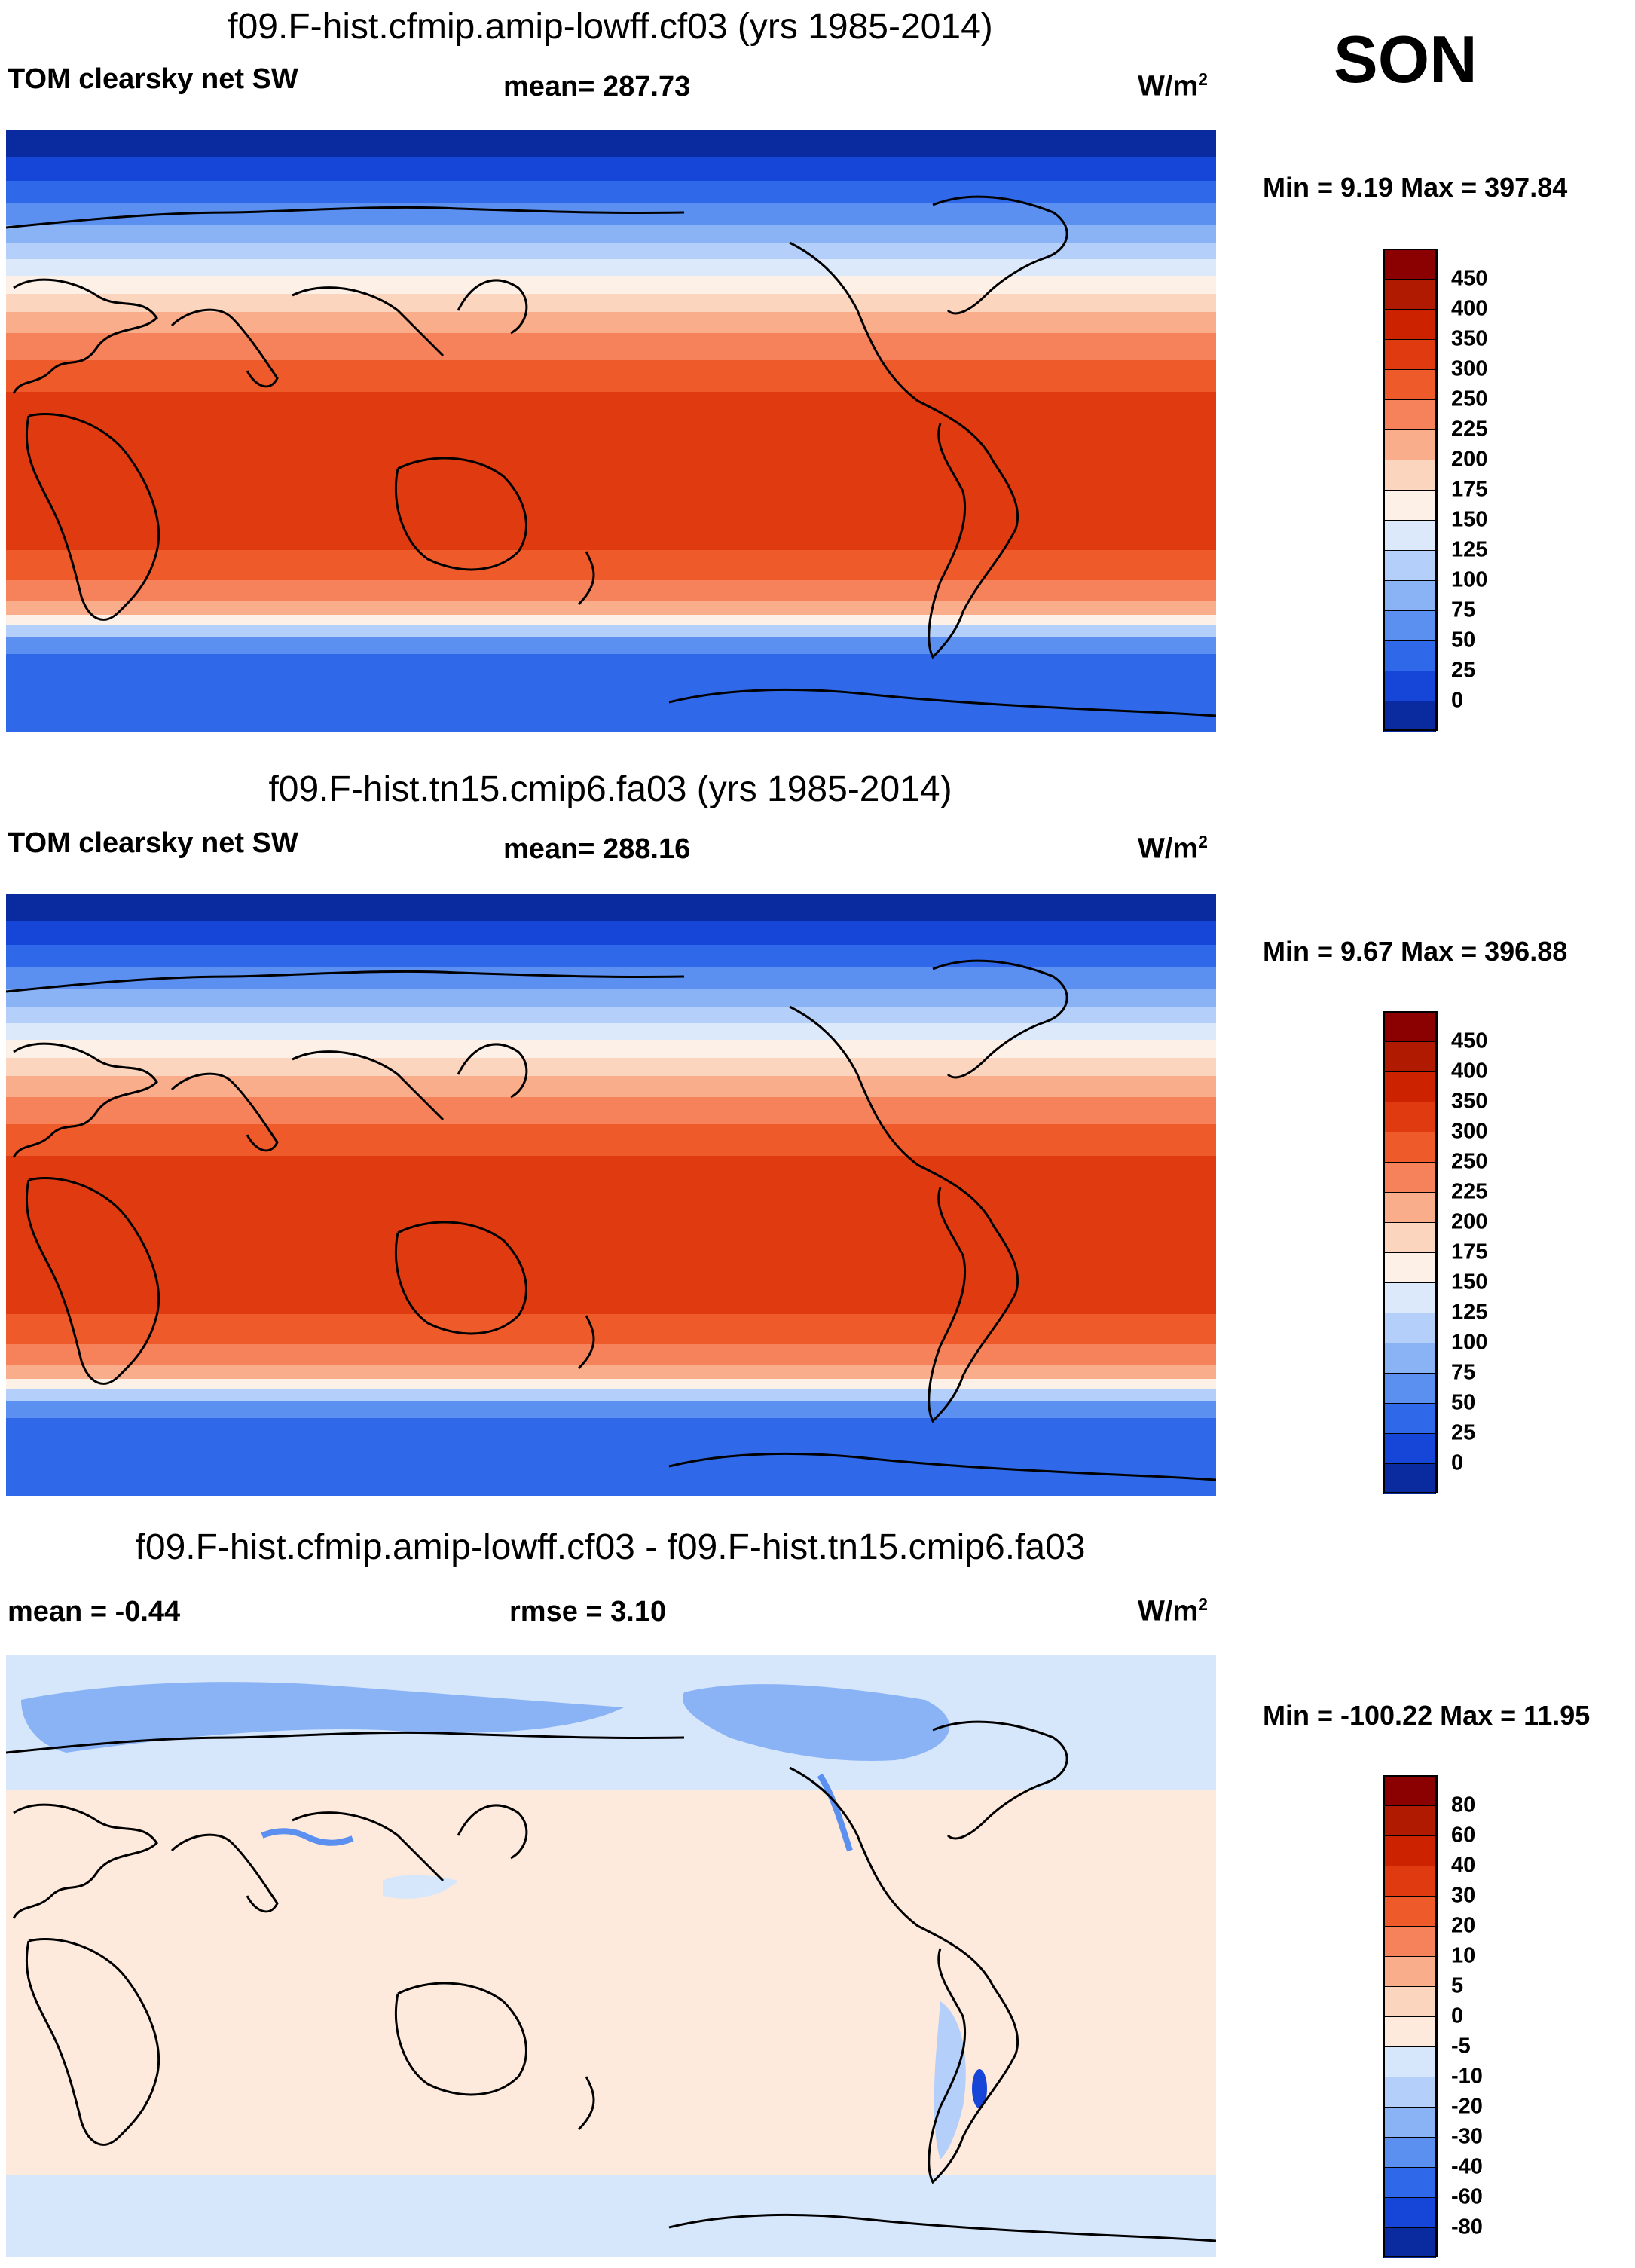  I want to click on colorbar-tick-label: 0, so click(1458, 1462).